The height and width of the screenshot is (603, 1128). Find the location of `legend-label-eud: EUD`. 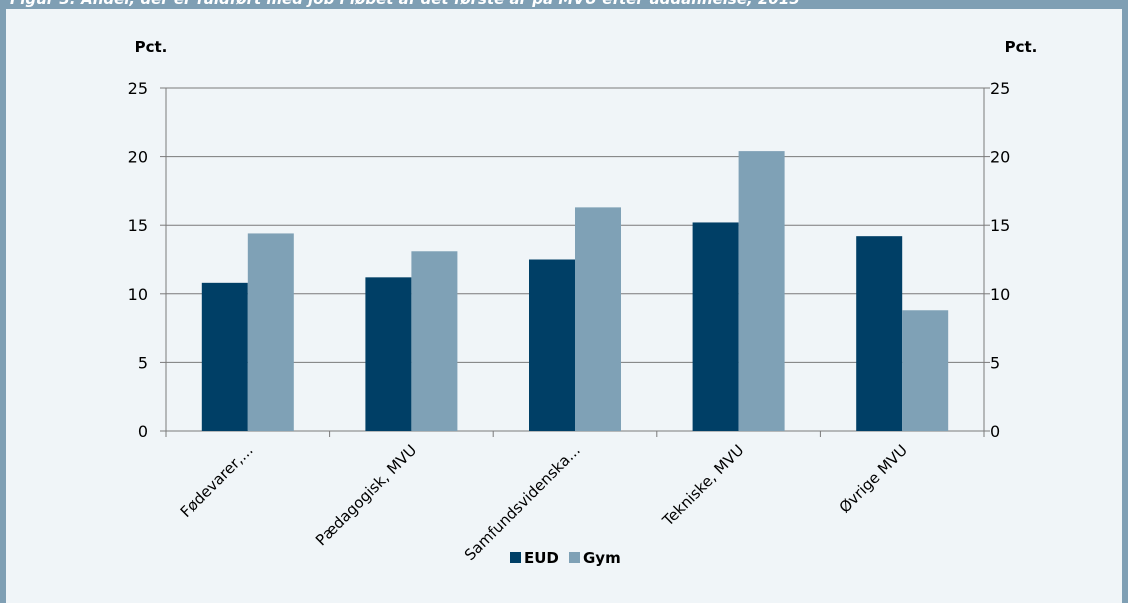

legend-label-eud: EUD is located at coordinates (541, 558).